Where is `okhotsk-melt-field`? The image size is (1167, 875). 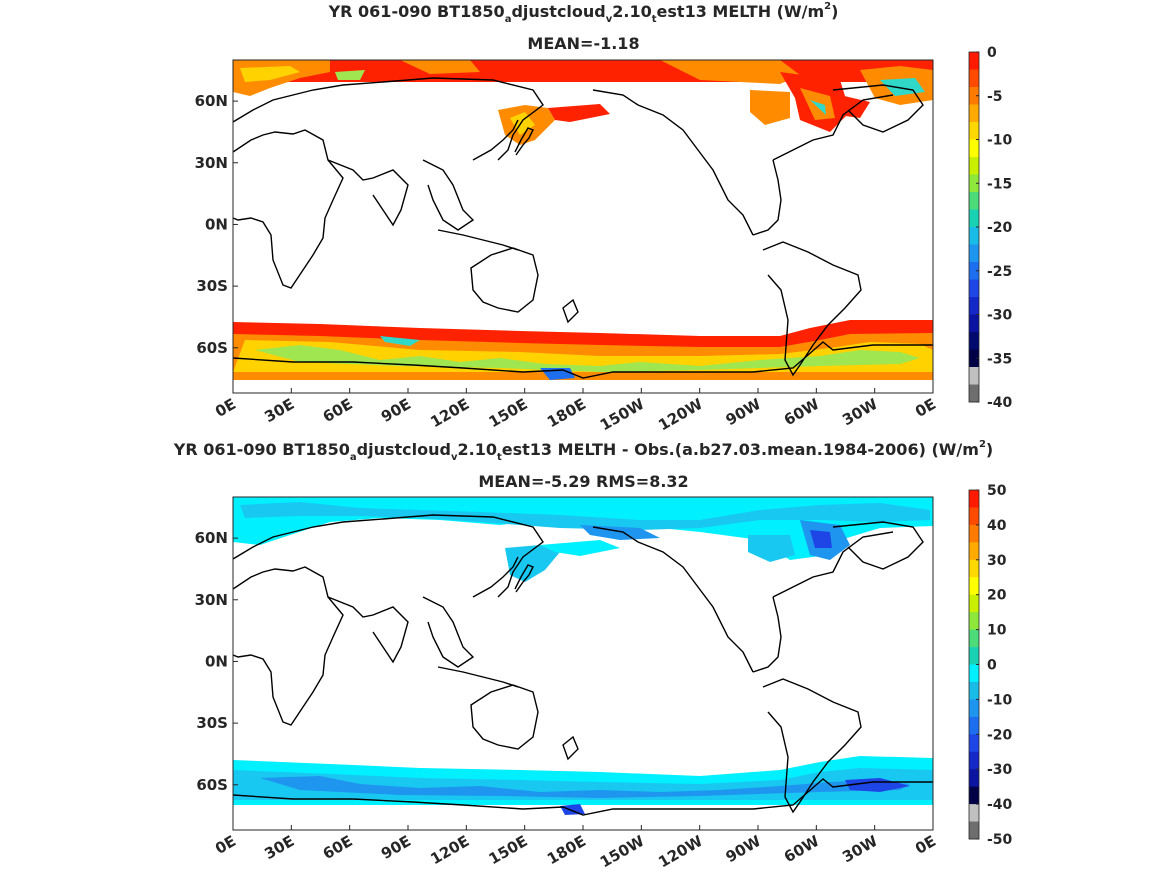 okhotsk-melt-field is located at coordinates (554, 124).